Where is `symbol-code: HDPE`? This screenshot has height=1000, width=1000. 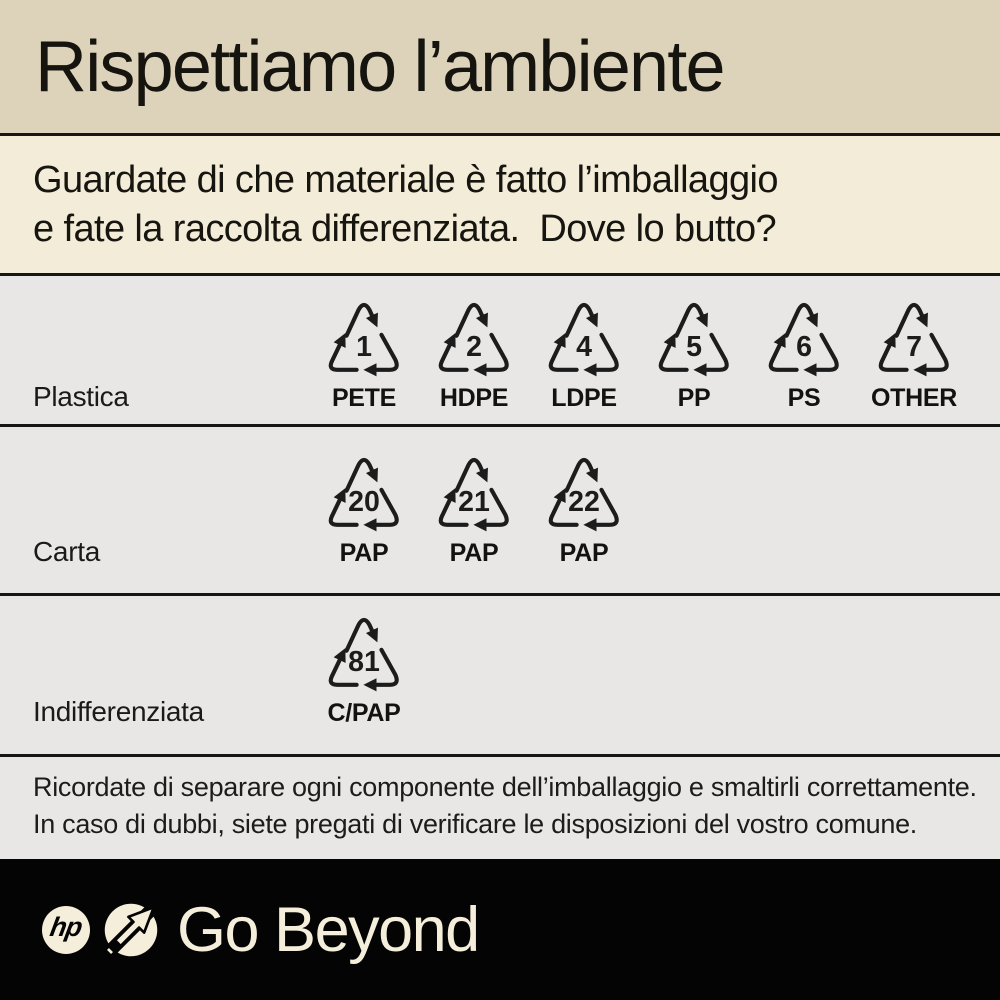 symbol-code: HDPE is located at coordinates (474, 398).